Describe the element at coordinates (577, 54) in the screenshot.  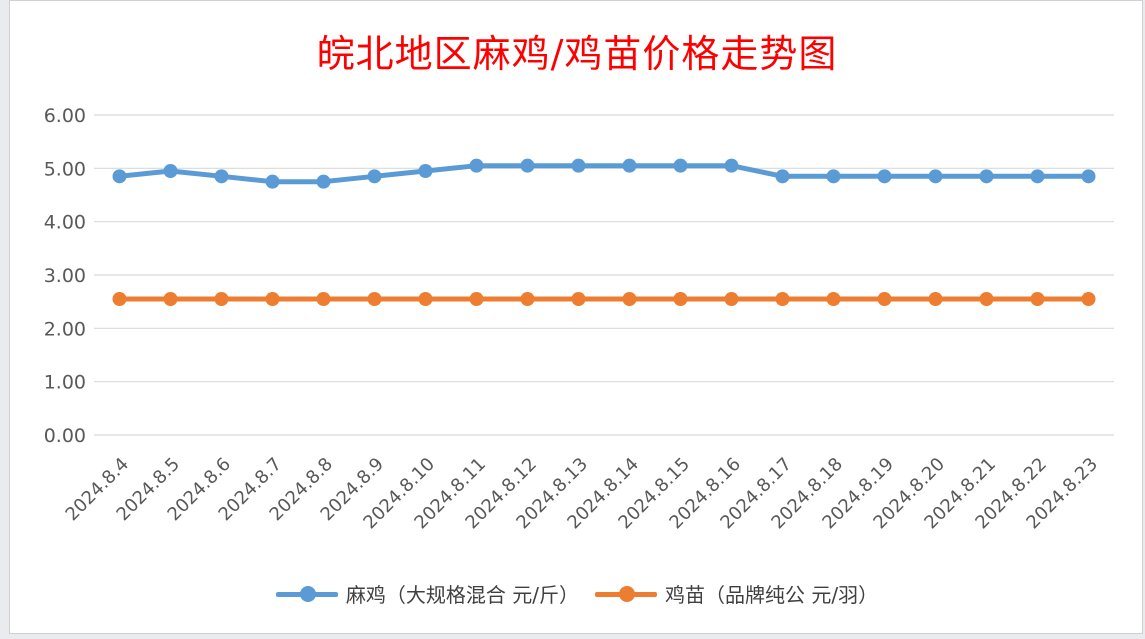
I see `chart-title: 皖北地区麻鸡/鸡苗价格走势图` at that location.